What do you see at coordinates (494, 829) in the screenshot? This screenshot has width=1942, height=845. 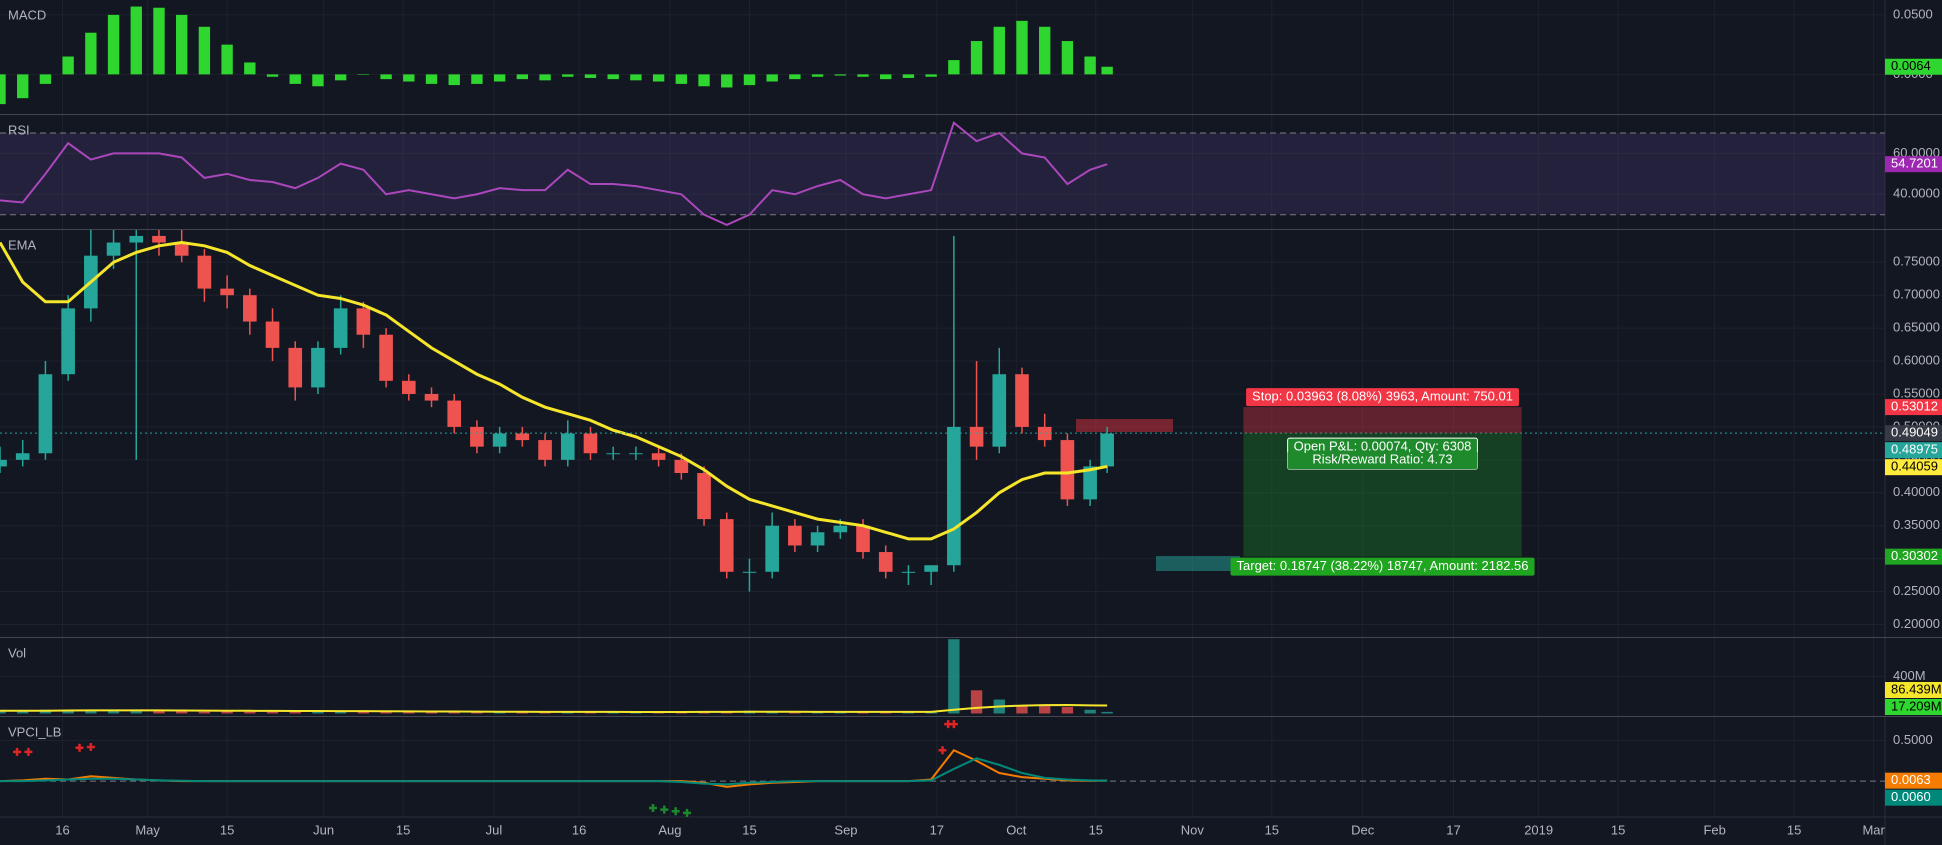 I see `x-tick-label: Jul` at bounding box center [494, 829].